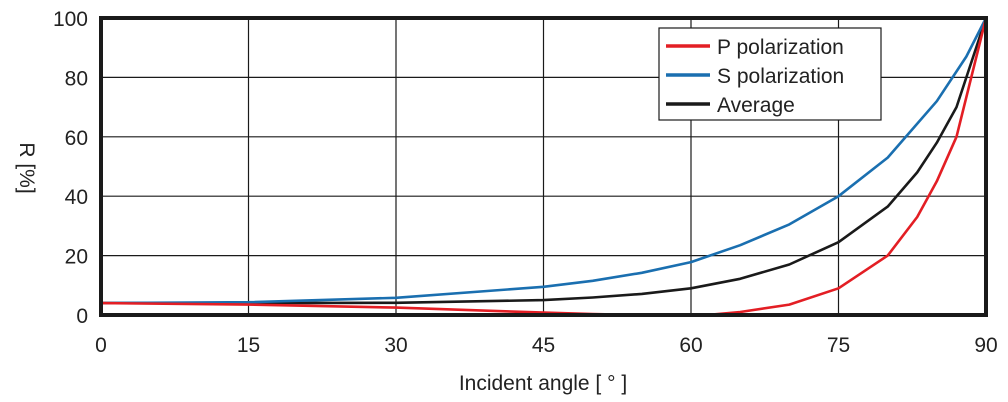 The width and height of the screenshot is (1008, 402). Describe the element at coordinates (543, 383) in the screenshot. I see `x-axis-label: Incident angle [ ° ]` at that location.